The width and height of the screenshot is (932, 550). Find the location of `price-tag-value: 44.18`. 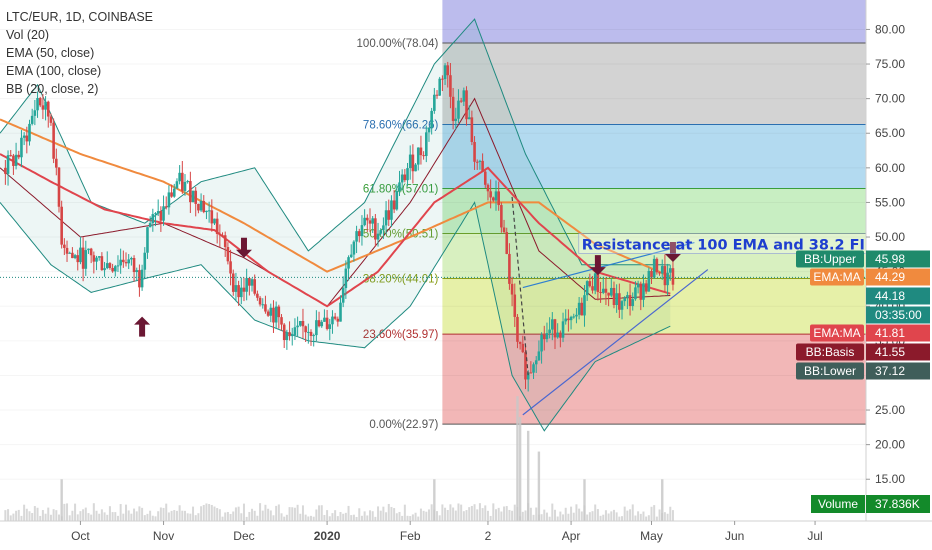

price-tag-value: 44.18 is located at coordinates (890, 296).